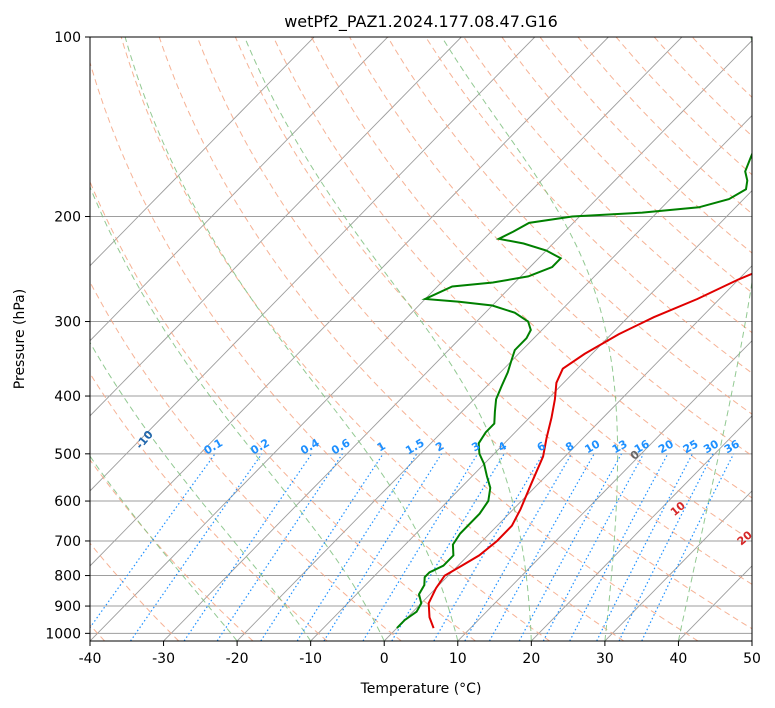  Describe the element at coordinates (163, 659) in the screenshot. I see `x-tick-label: -30` at that location.